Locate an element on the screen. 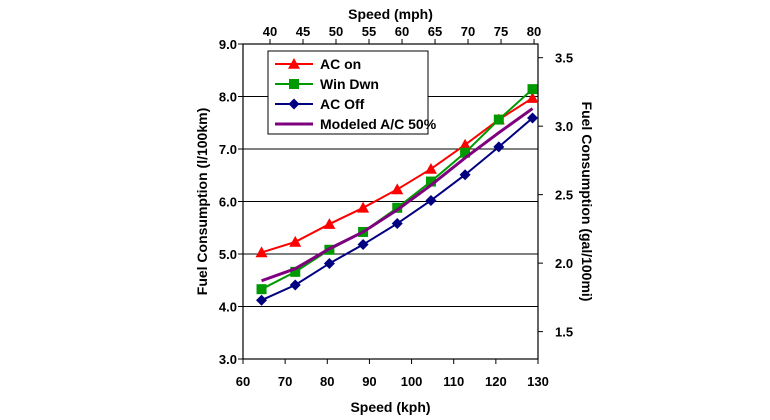  y-axis-title: Fuel Consumption (l/100km) is located at coordinates (202, 201).